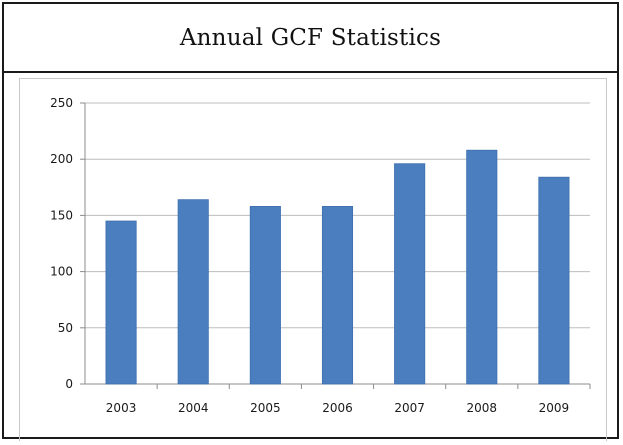  Describe the element at coordinates (265, 408) in the screenshot. I see `x-tick-label: 2005` at that location.